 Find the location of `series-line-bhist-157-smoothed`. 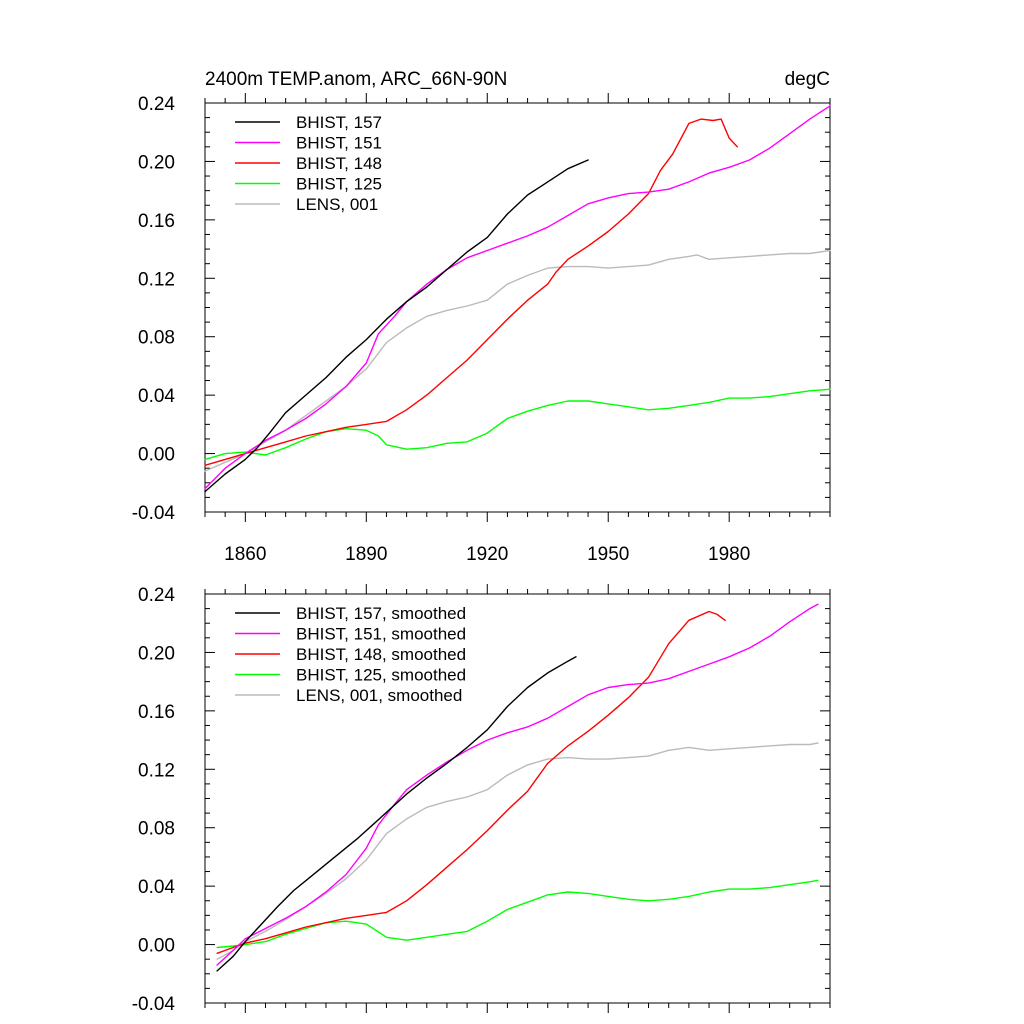

series-line-bhist-157-smoothed is located at coordinates (396, 814).